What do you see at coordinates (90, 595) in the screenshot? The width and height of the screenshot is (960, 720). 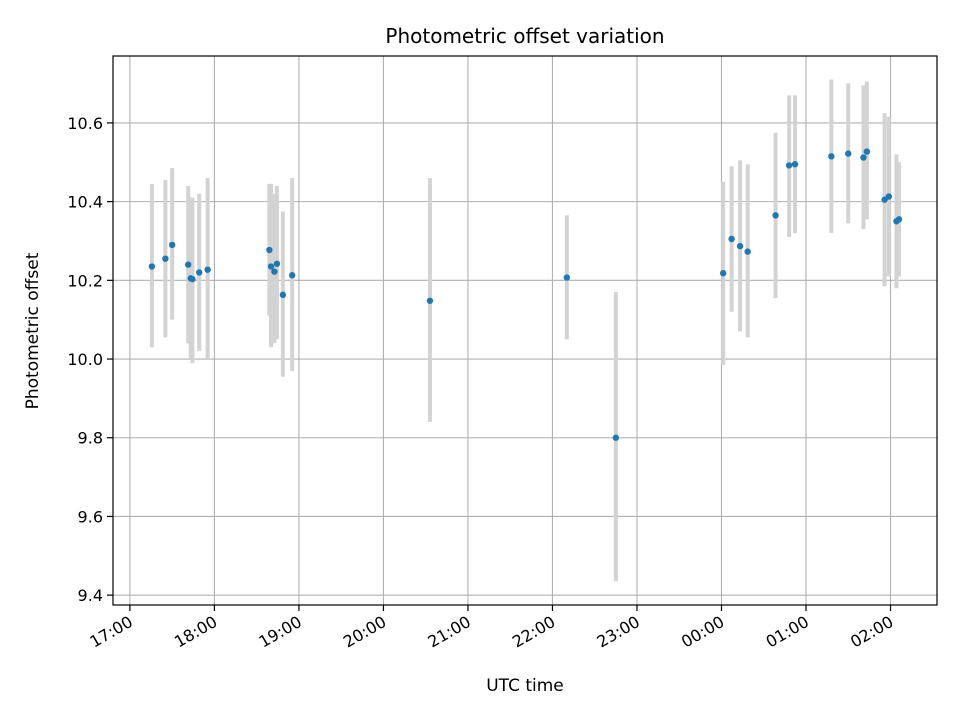 I see `y-tick-label: 9.4` at bounding box center [90, 595].